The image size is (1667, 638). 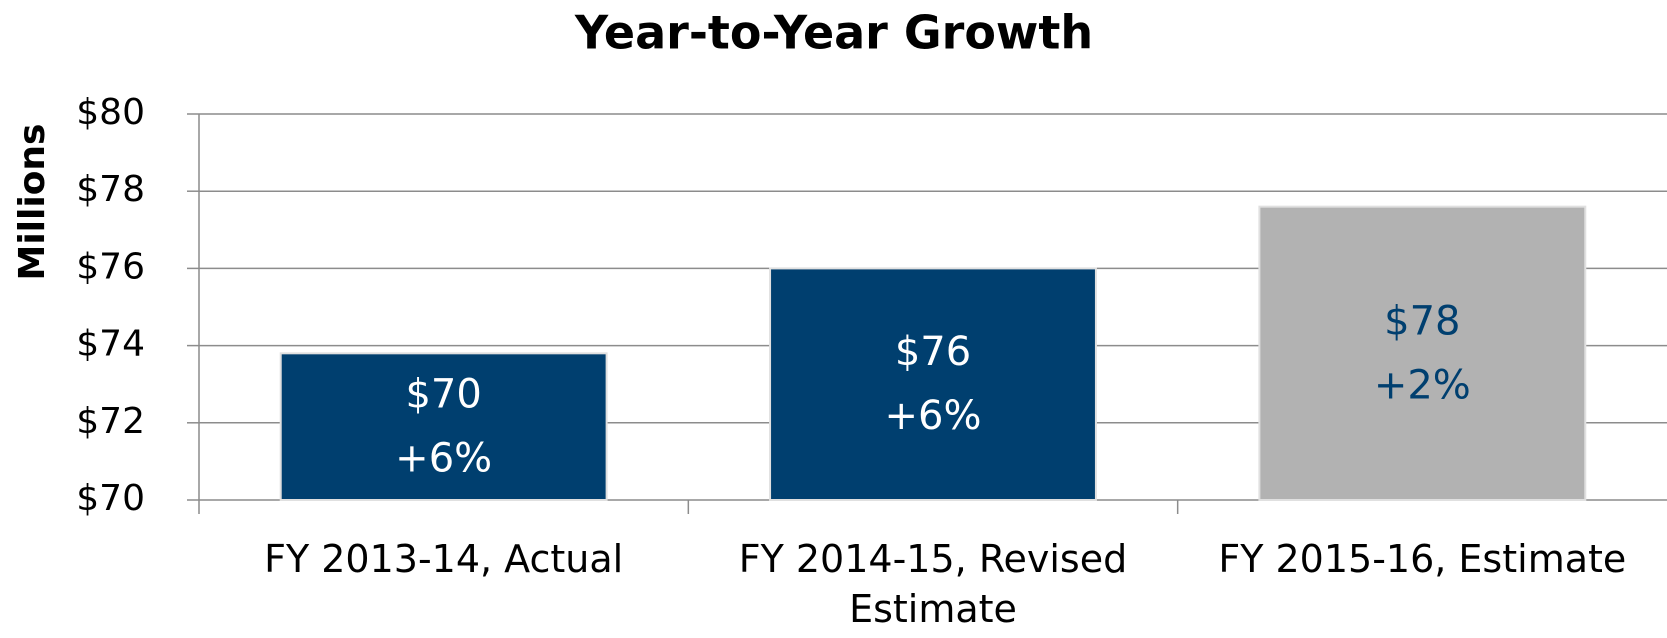 What do you see at coordinates (110, 189) in the screenshot?
I see `y-tick-label: $78` at bounding box center [110, 189].